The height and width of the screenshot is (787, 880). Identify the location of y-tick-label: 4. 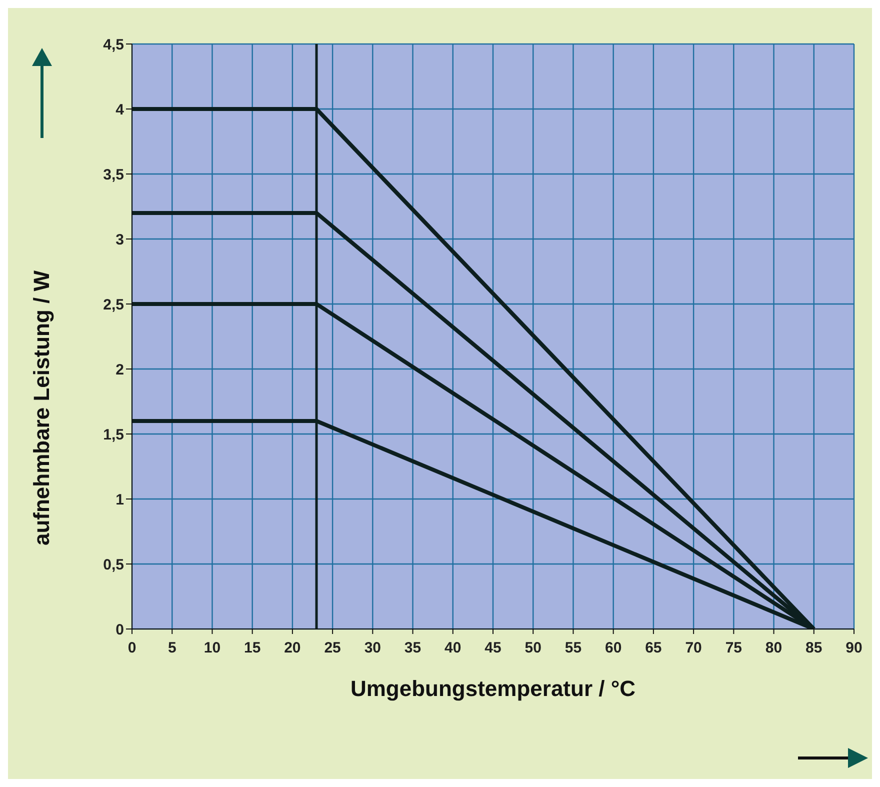
(120, 109).